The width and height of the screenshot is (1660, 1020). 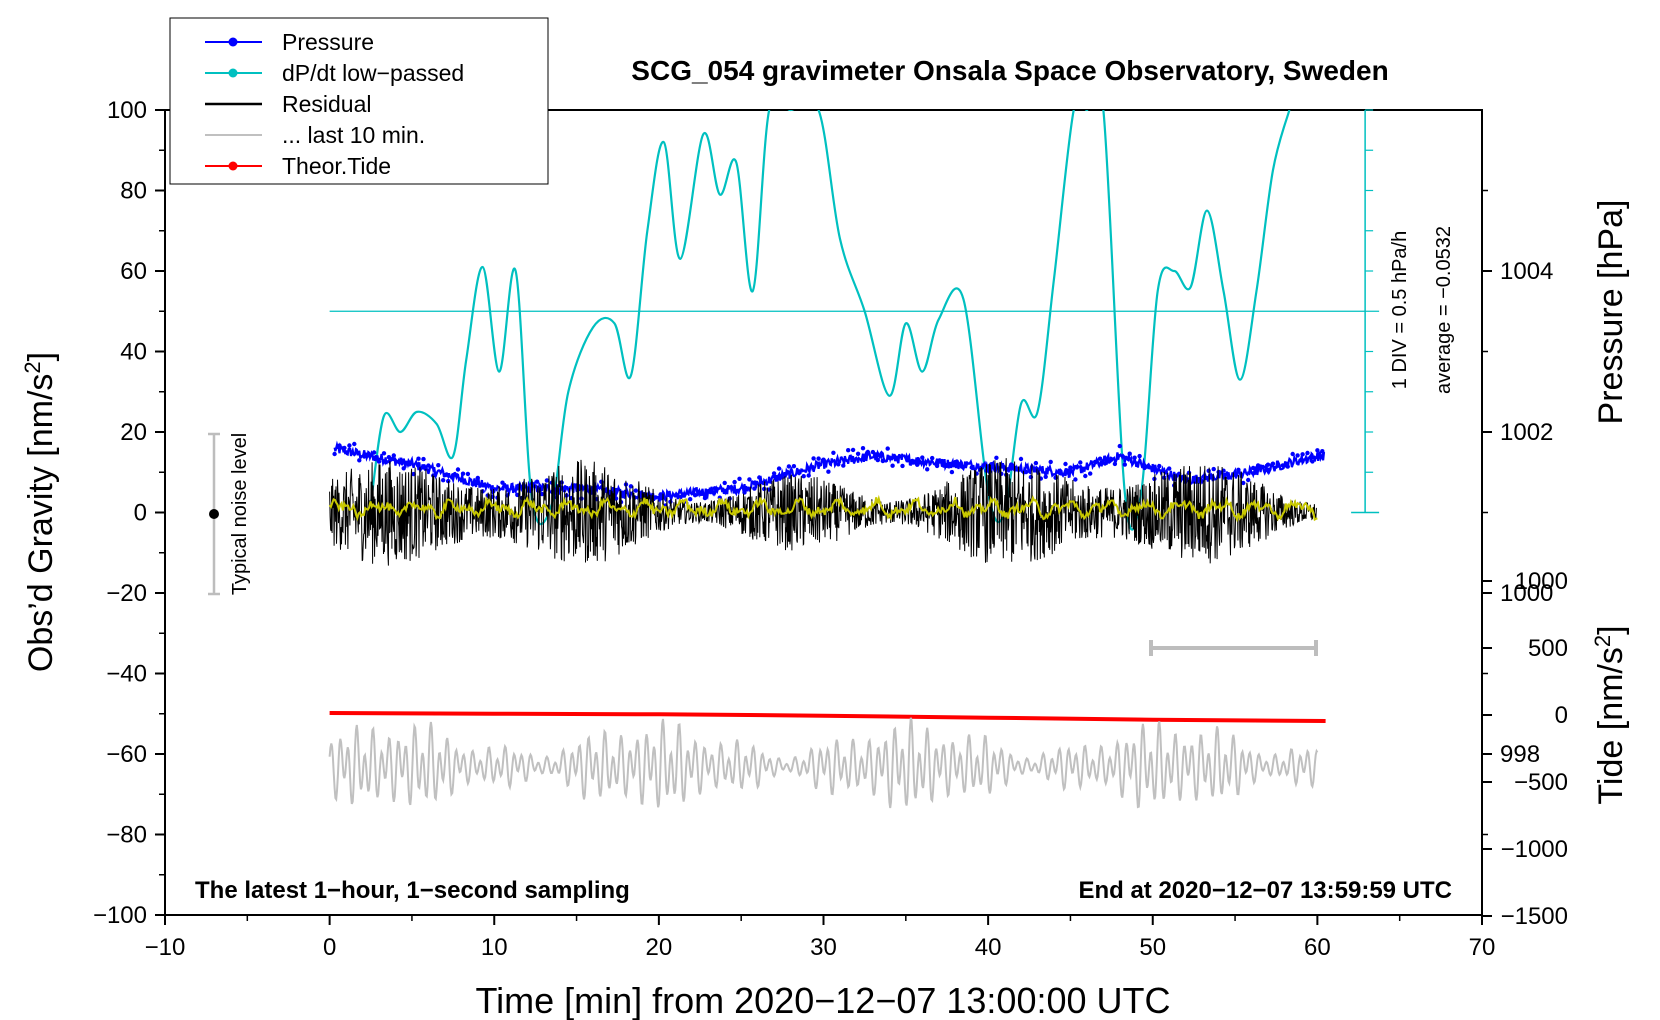 What do you see at coordinates (1265, 890) in the screenshot?
I see `bottom-right-text: End at 2020−12−07 13:59:59 UTC` at bounding box center [1265, 890].